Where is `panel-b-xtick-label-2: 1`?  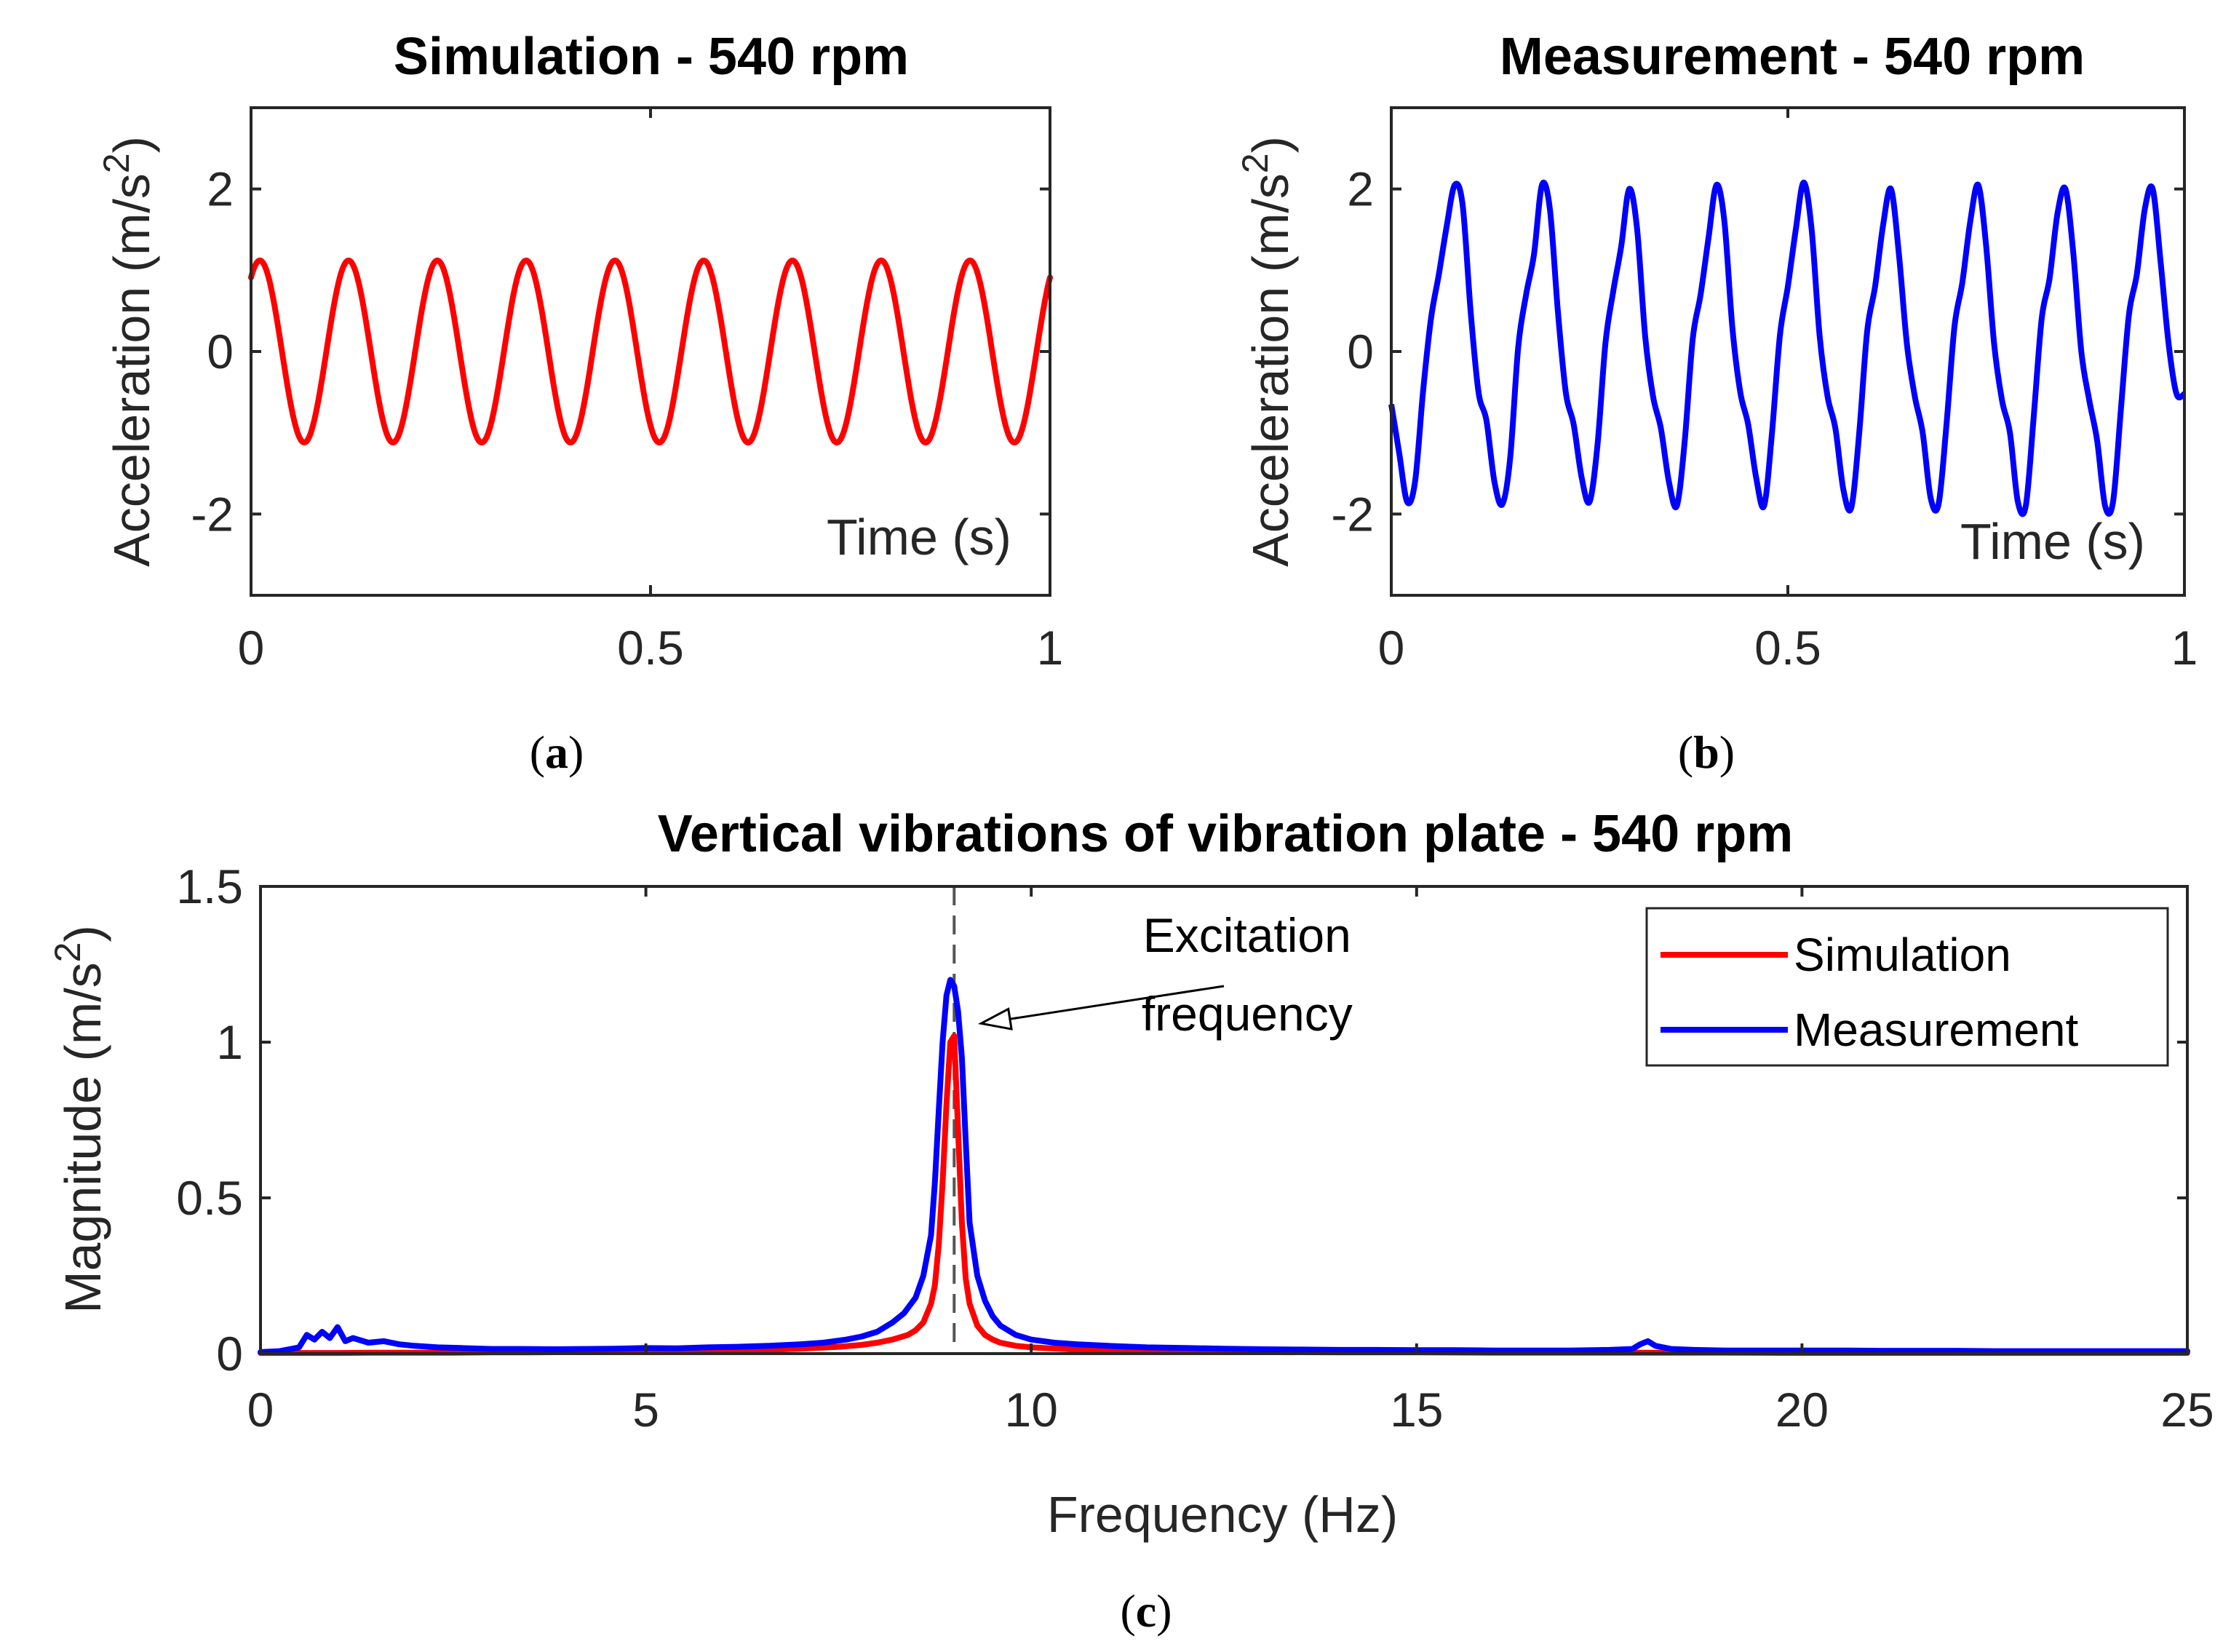 panel-b-xtick-label-2: 1 is located at coordinates (2184, 648).